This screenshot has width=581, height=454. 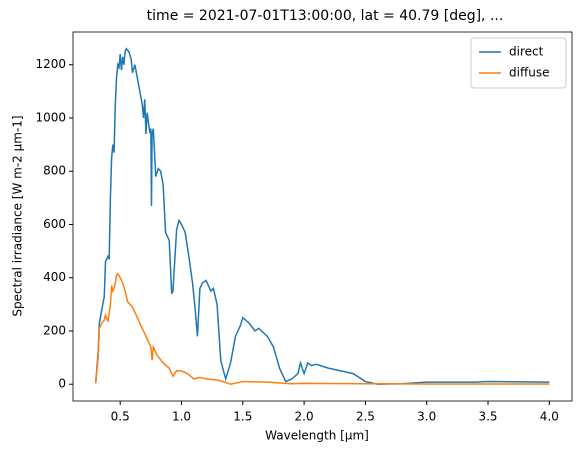 What do you see at coordinates (487, 417) in the screenshot?
I see `x-tick-label: 3.5` at bounding box center [487, 417].